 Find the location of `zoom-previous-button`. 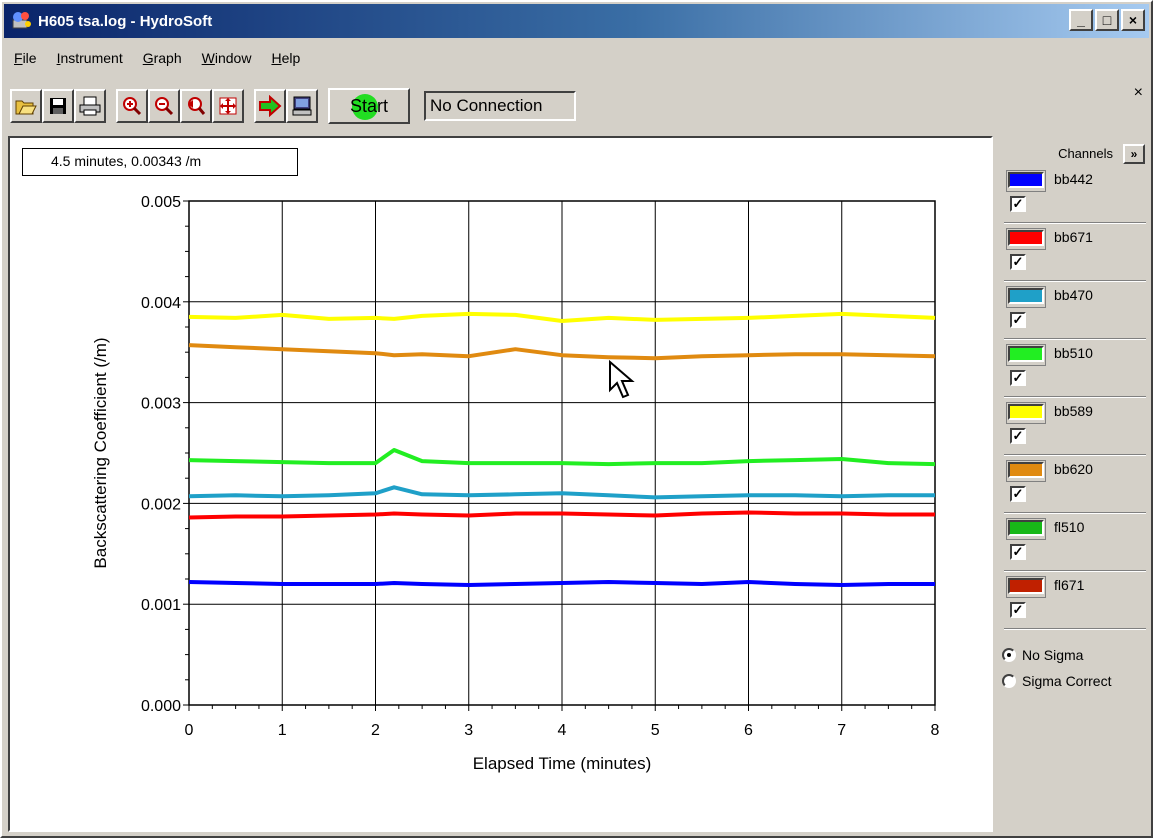

zoom-previous-button is located at coordinates (196, 106).